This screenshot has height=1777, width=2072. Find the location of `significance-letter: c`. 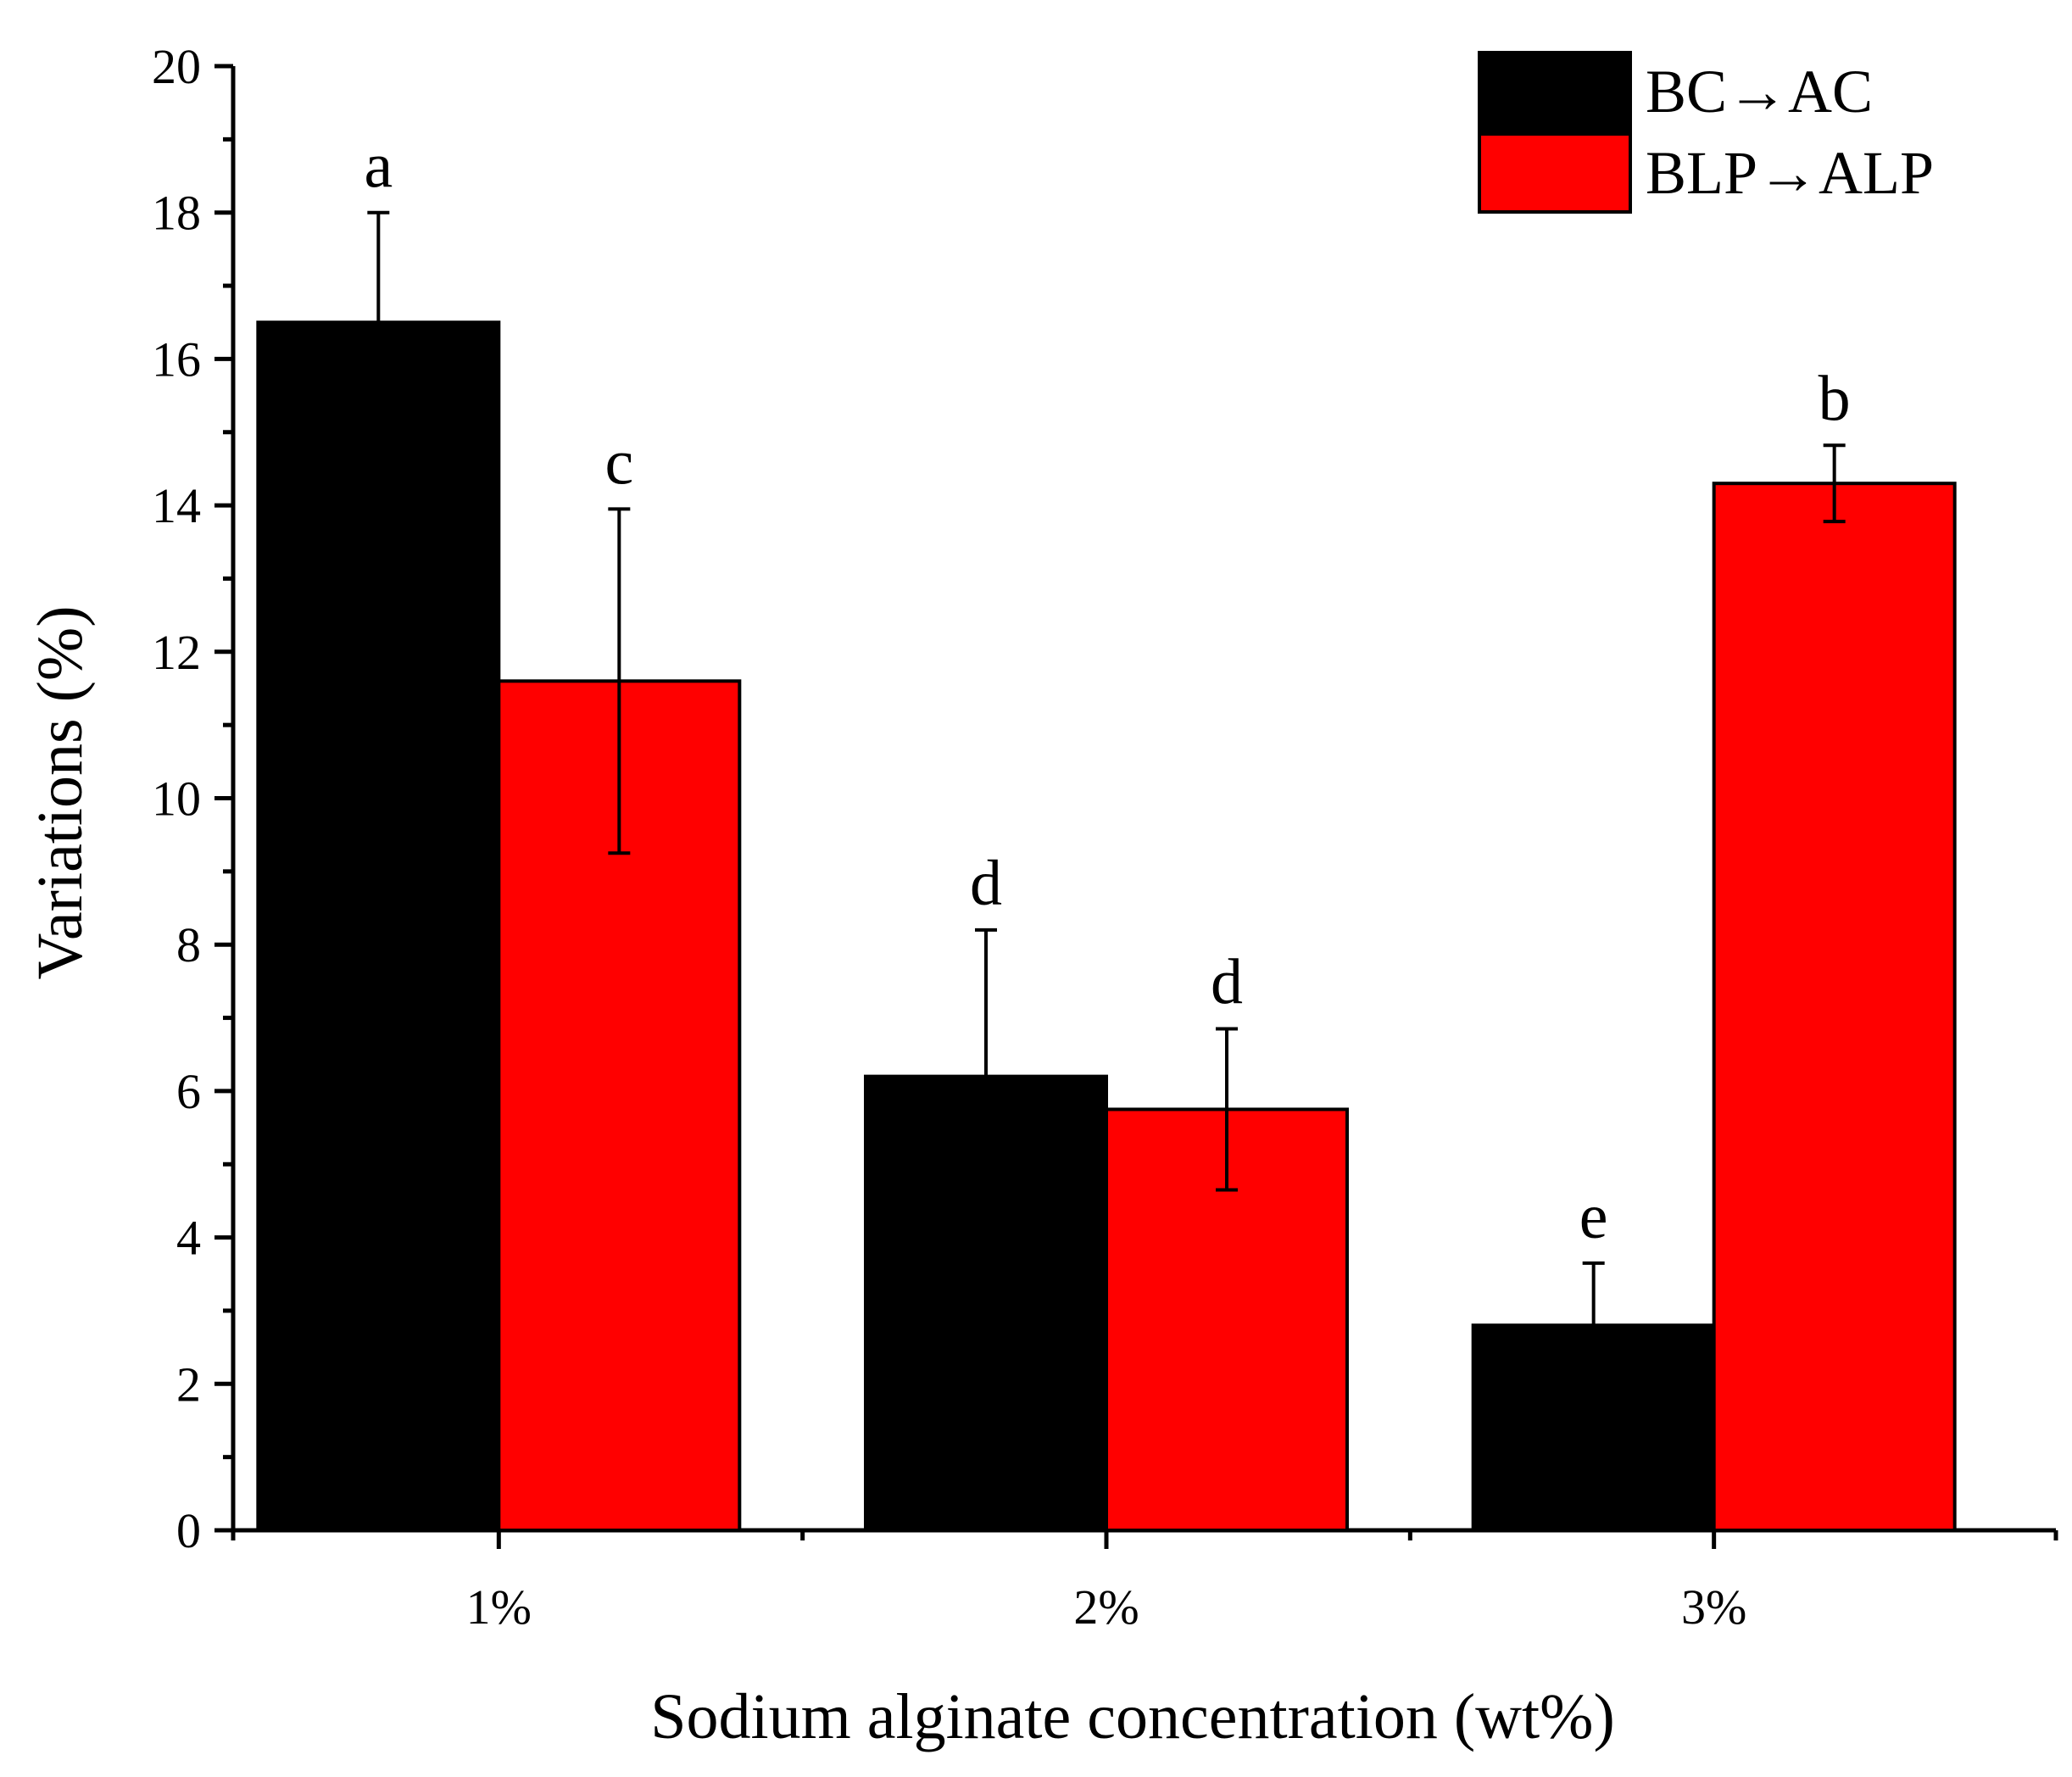

significance-letter: c is located at coordinates (618, 462).